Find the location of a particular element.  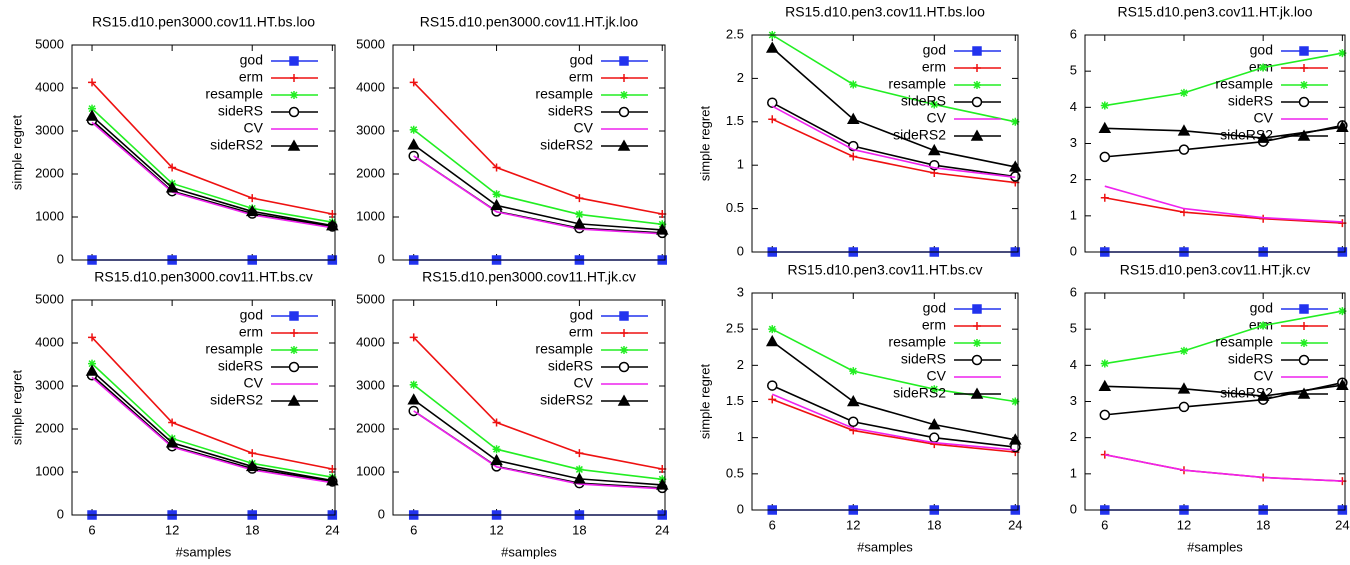

chart-title: RS15.d10.pen3000.cov11.HT.jk.cv is located at coordinates (529, 277).